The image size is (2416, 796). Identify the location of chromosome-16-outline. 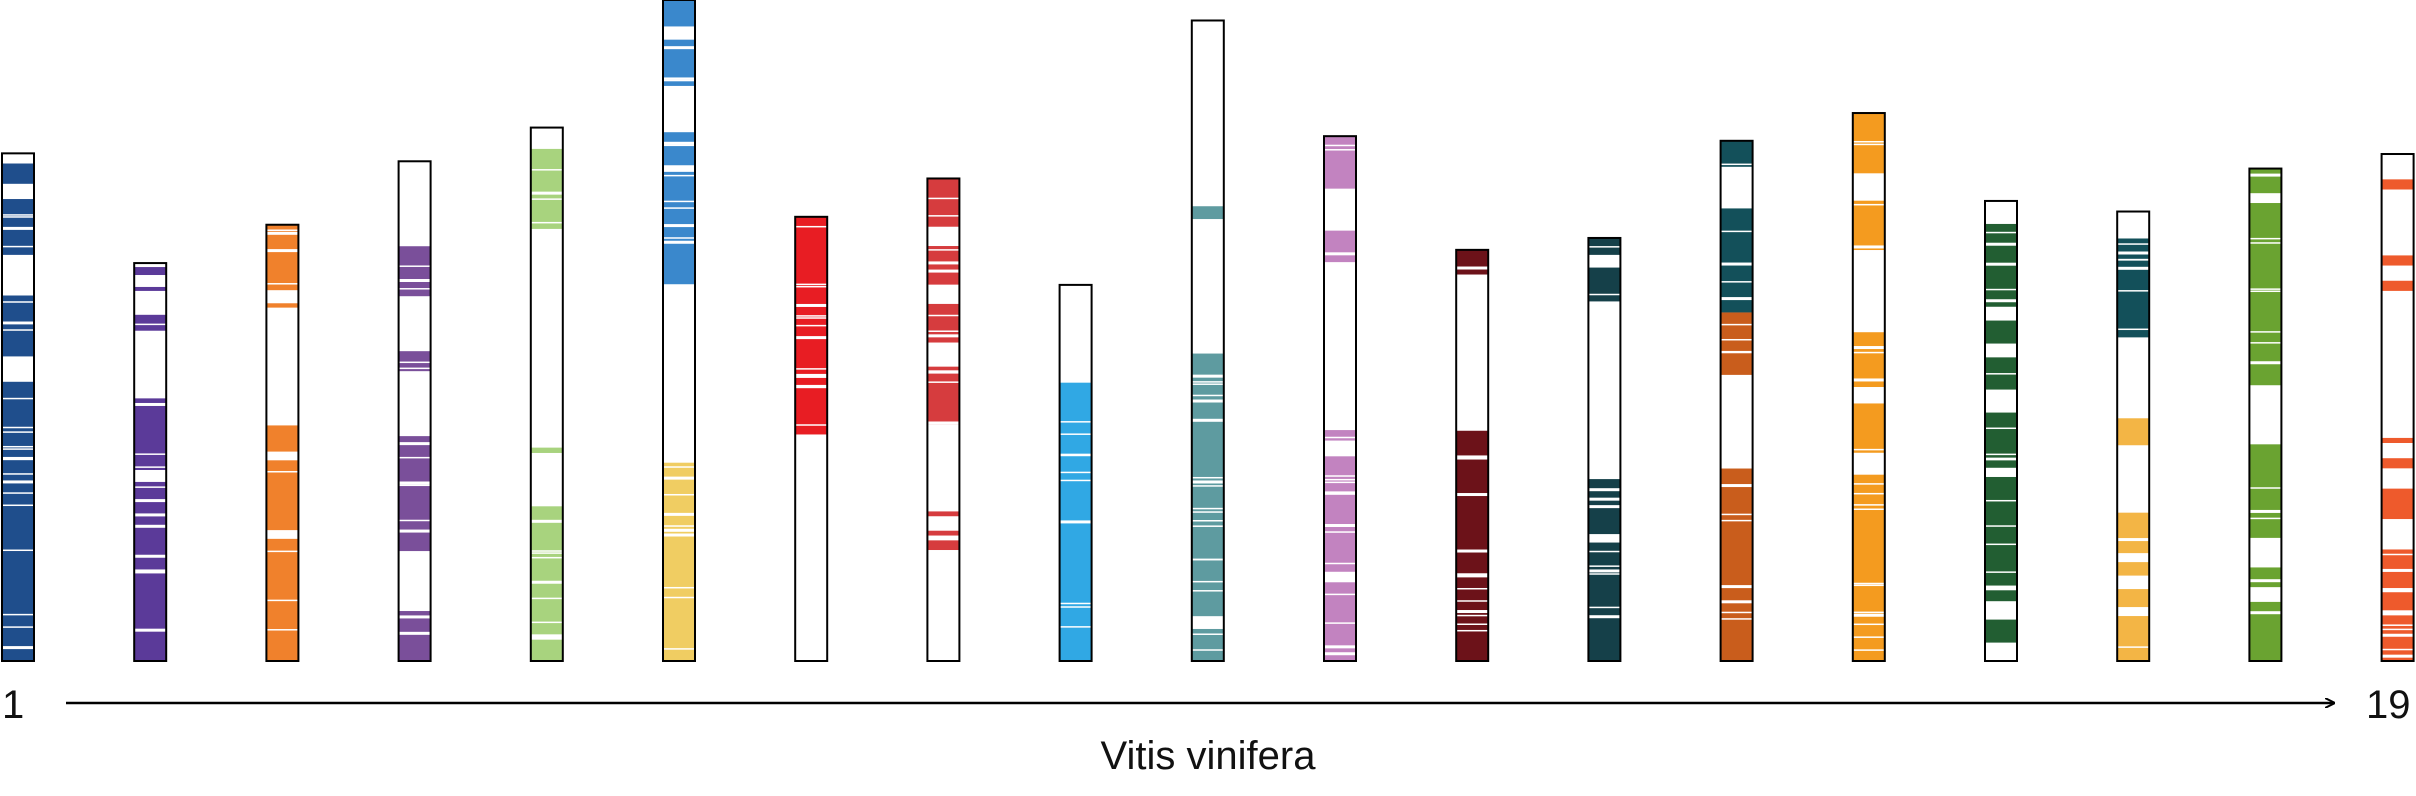
(2001, 430).